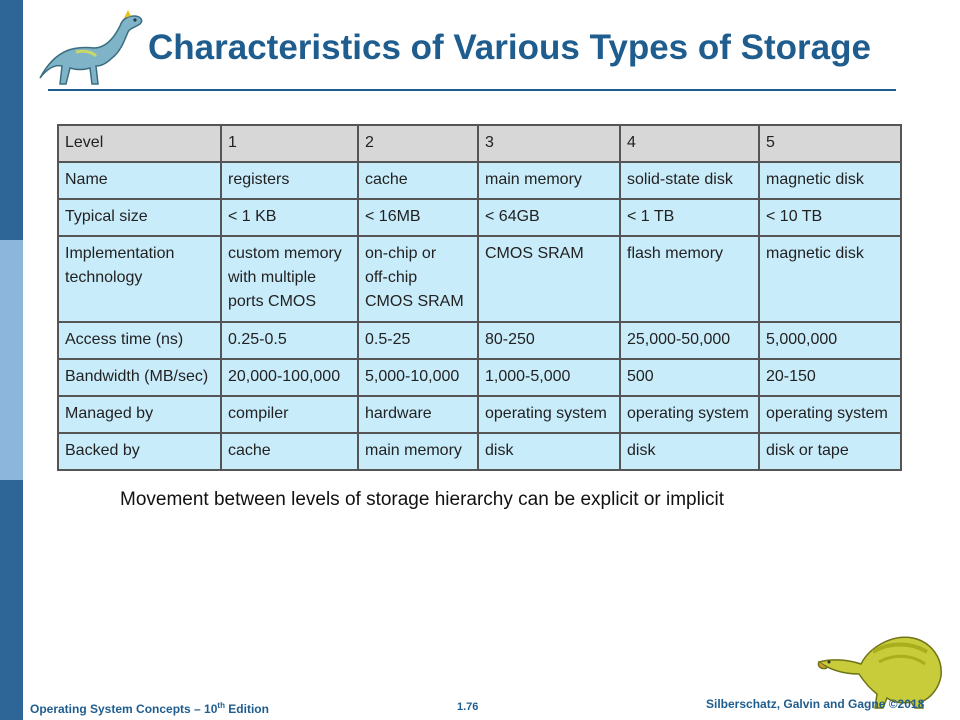 Image resolution: width=960 pixels, height=720 pixels. Describe the element at coordinates (289, 180) in the screenshot. I see `table-cell: registers` at that location.